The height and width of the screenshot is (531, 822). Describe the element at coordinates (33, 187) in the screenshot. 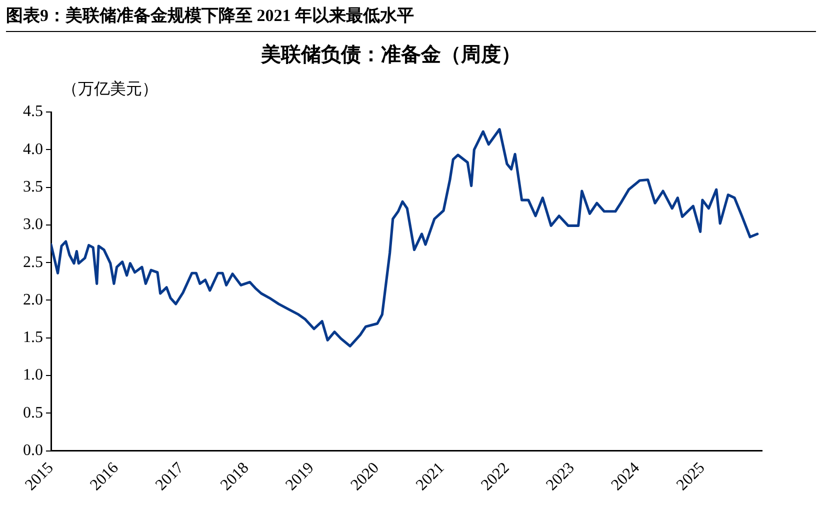

I see `y-tick-label: 3.5` at that location.